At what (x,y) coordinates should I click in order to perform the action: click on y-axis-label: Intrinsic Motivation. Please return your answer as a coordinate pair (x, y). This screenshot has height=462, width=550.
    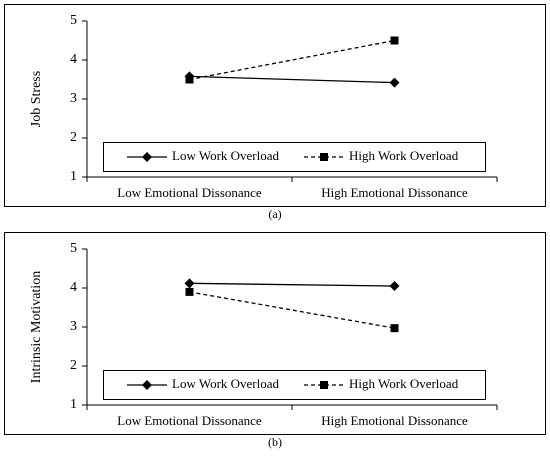
    Looking at the image, I should click on (36, 327).